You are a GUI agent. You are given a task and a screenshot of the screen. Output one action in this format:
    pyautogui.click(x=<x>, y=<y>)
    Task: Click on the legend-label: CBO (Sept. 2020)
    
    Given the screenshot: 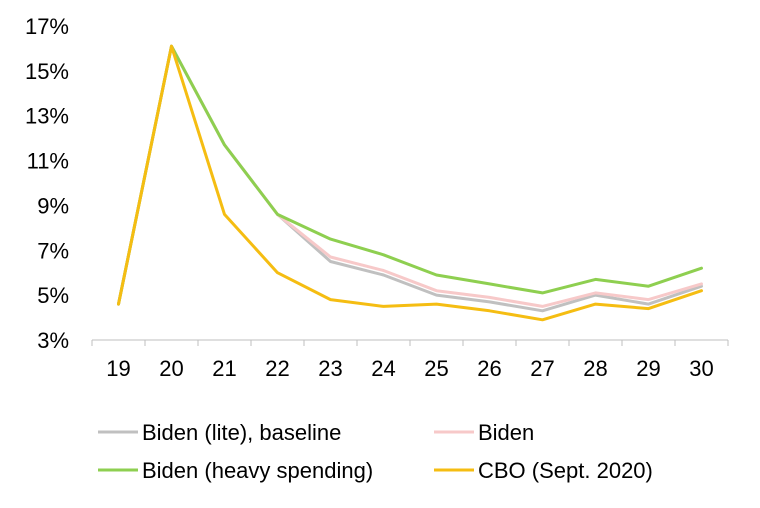 What is the action you would take?
    pyautogui.click(x=565, y=470)
    